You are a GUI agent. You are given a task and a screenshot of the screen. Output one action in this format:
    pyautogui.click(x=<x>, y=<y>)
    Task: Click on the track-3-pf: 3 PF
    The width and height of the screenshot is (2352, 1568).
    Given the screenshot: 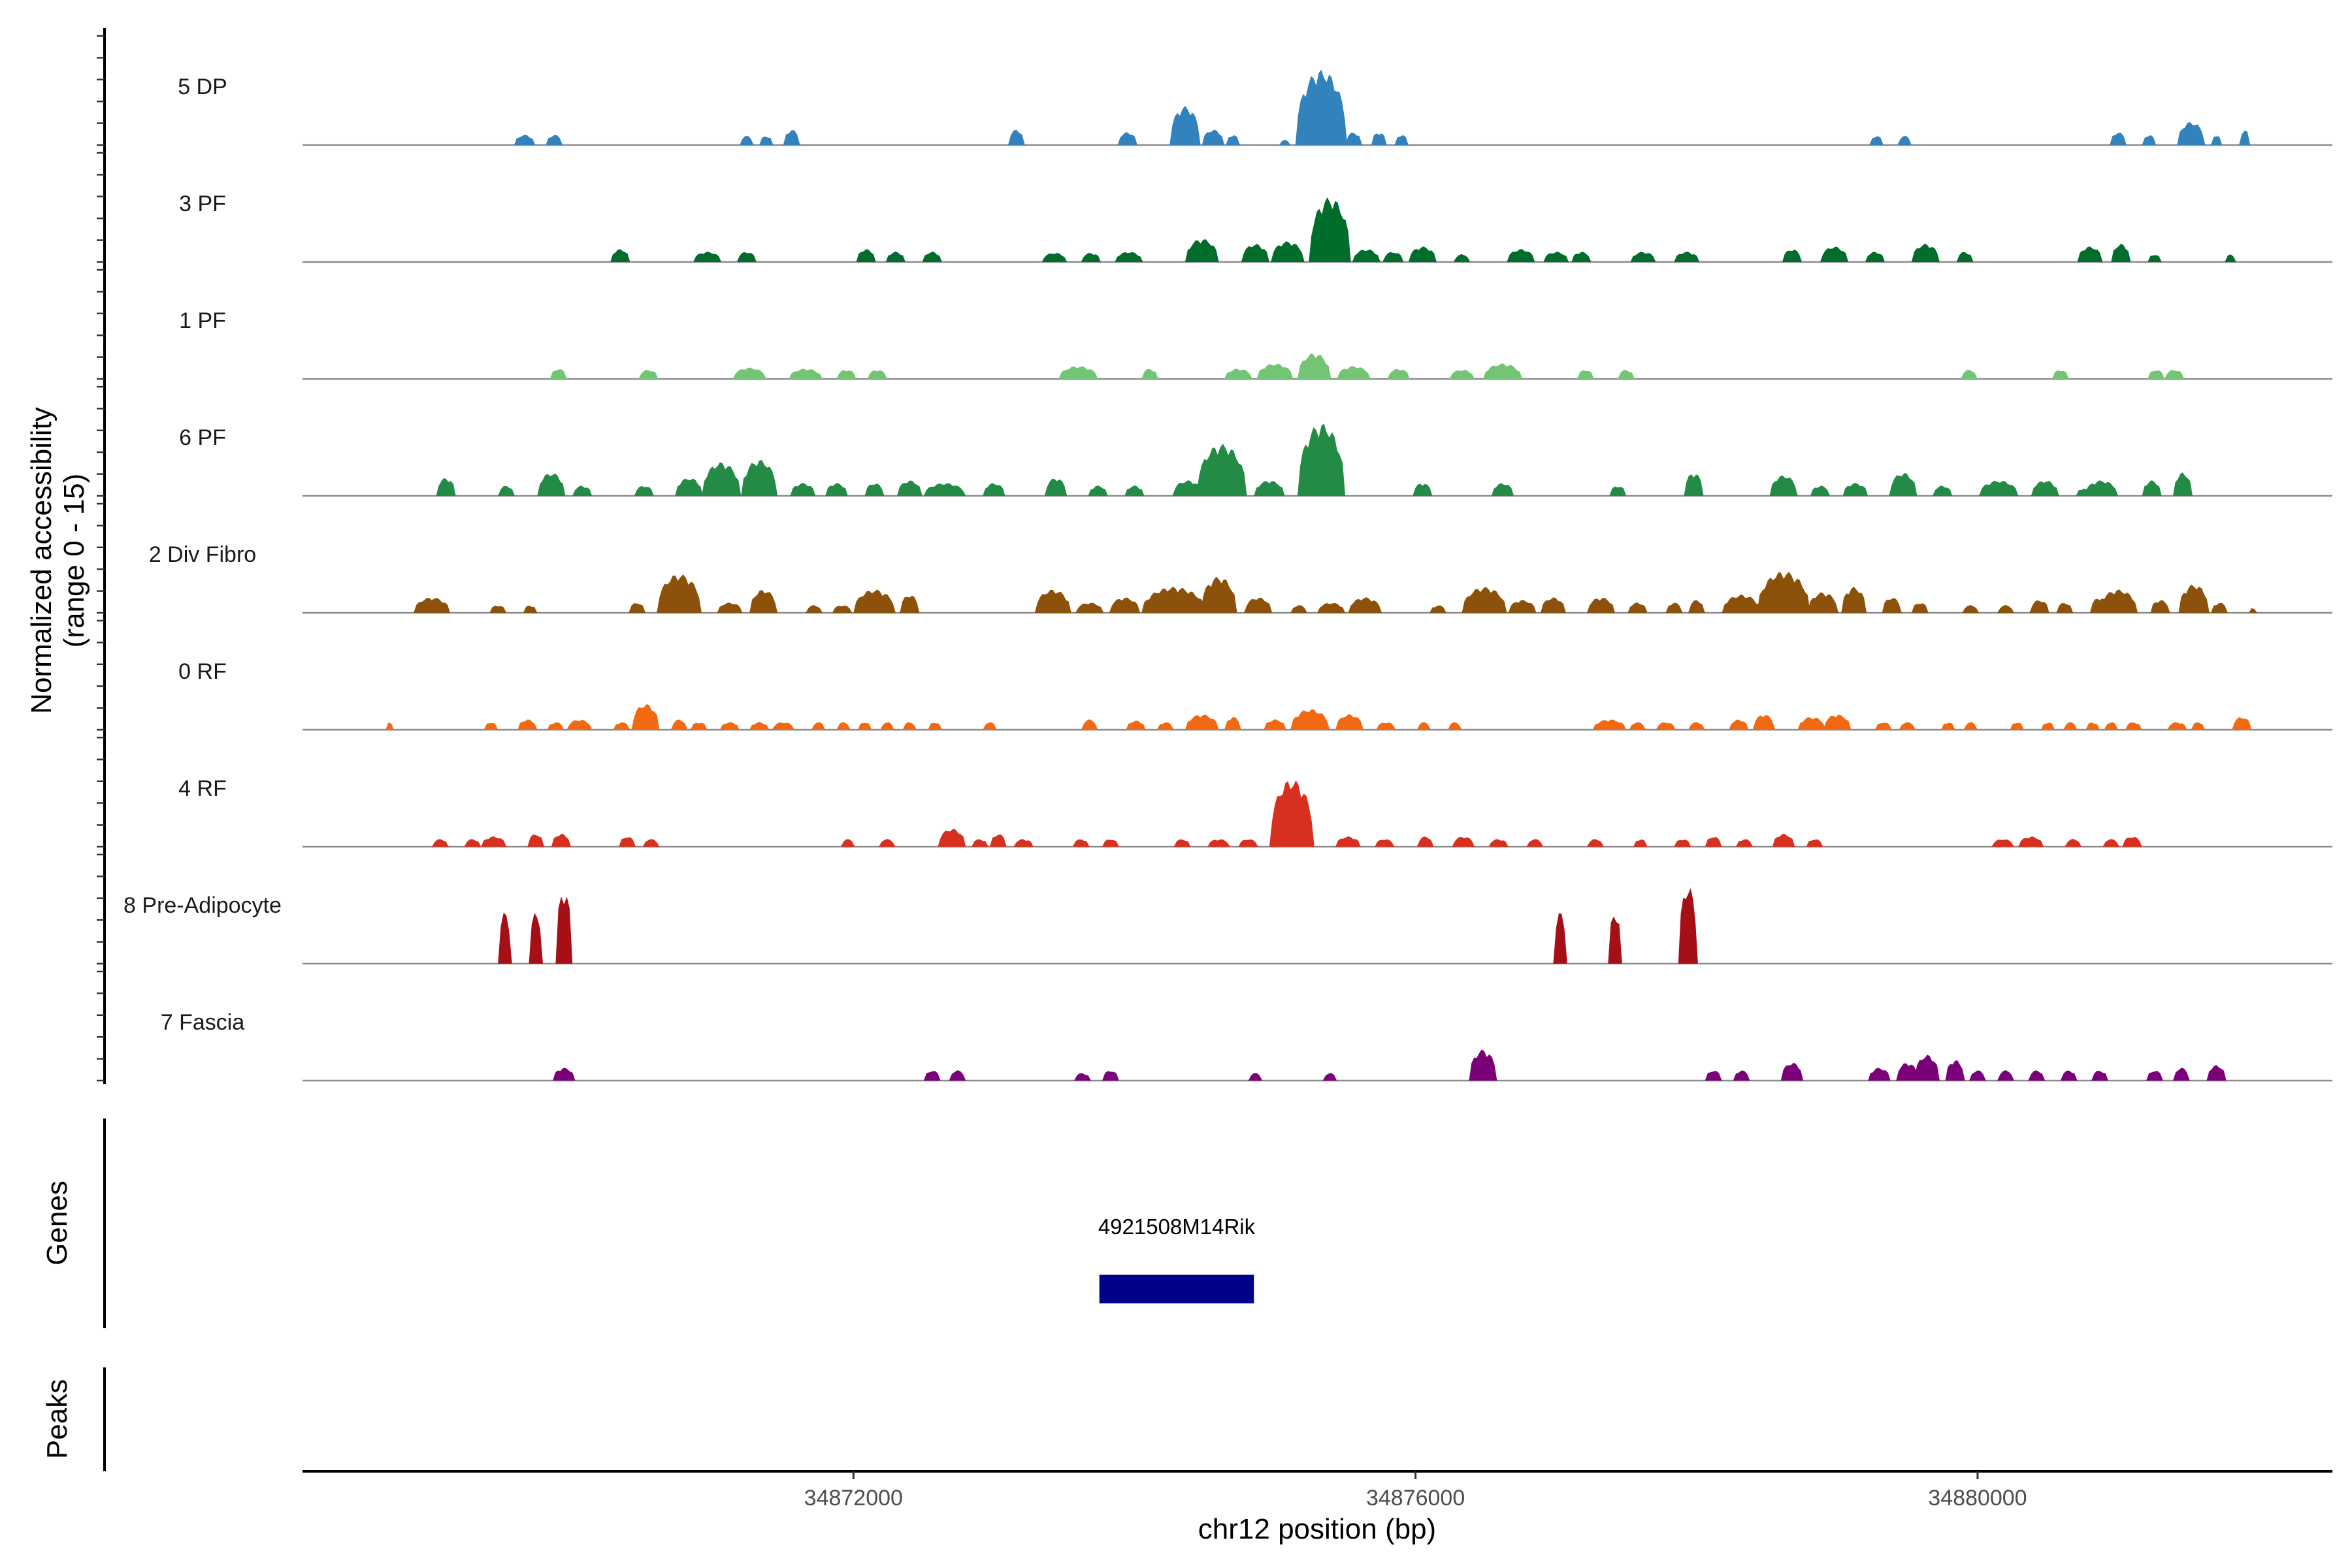 What is the action you would take?
    pyautogui.click(x=1255, y=227)
    